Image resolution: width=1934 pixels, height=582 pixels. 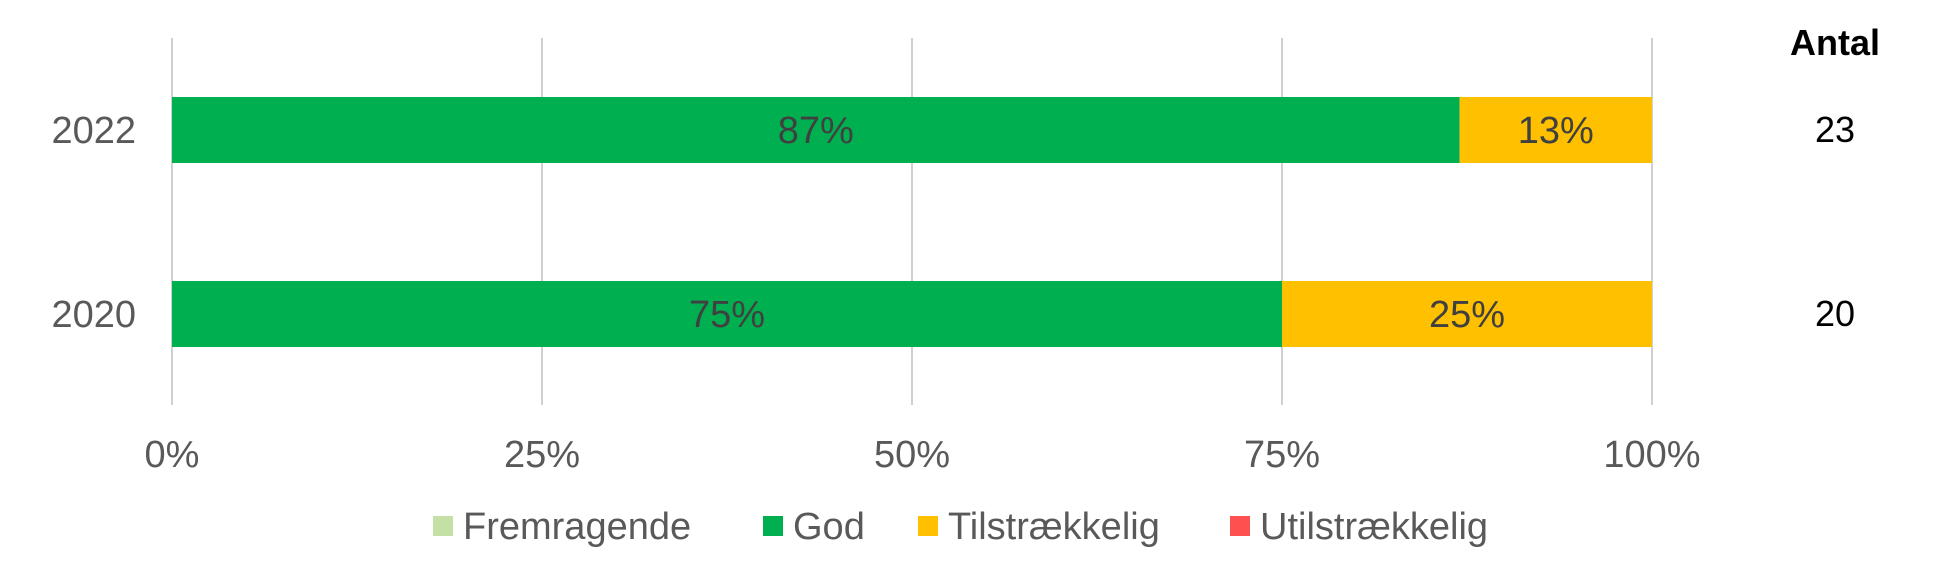 I want to click on bar-segment-tilstrækkelig-2020, so click(x=1467, y=314).